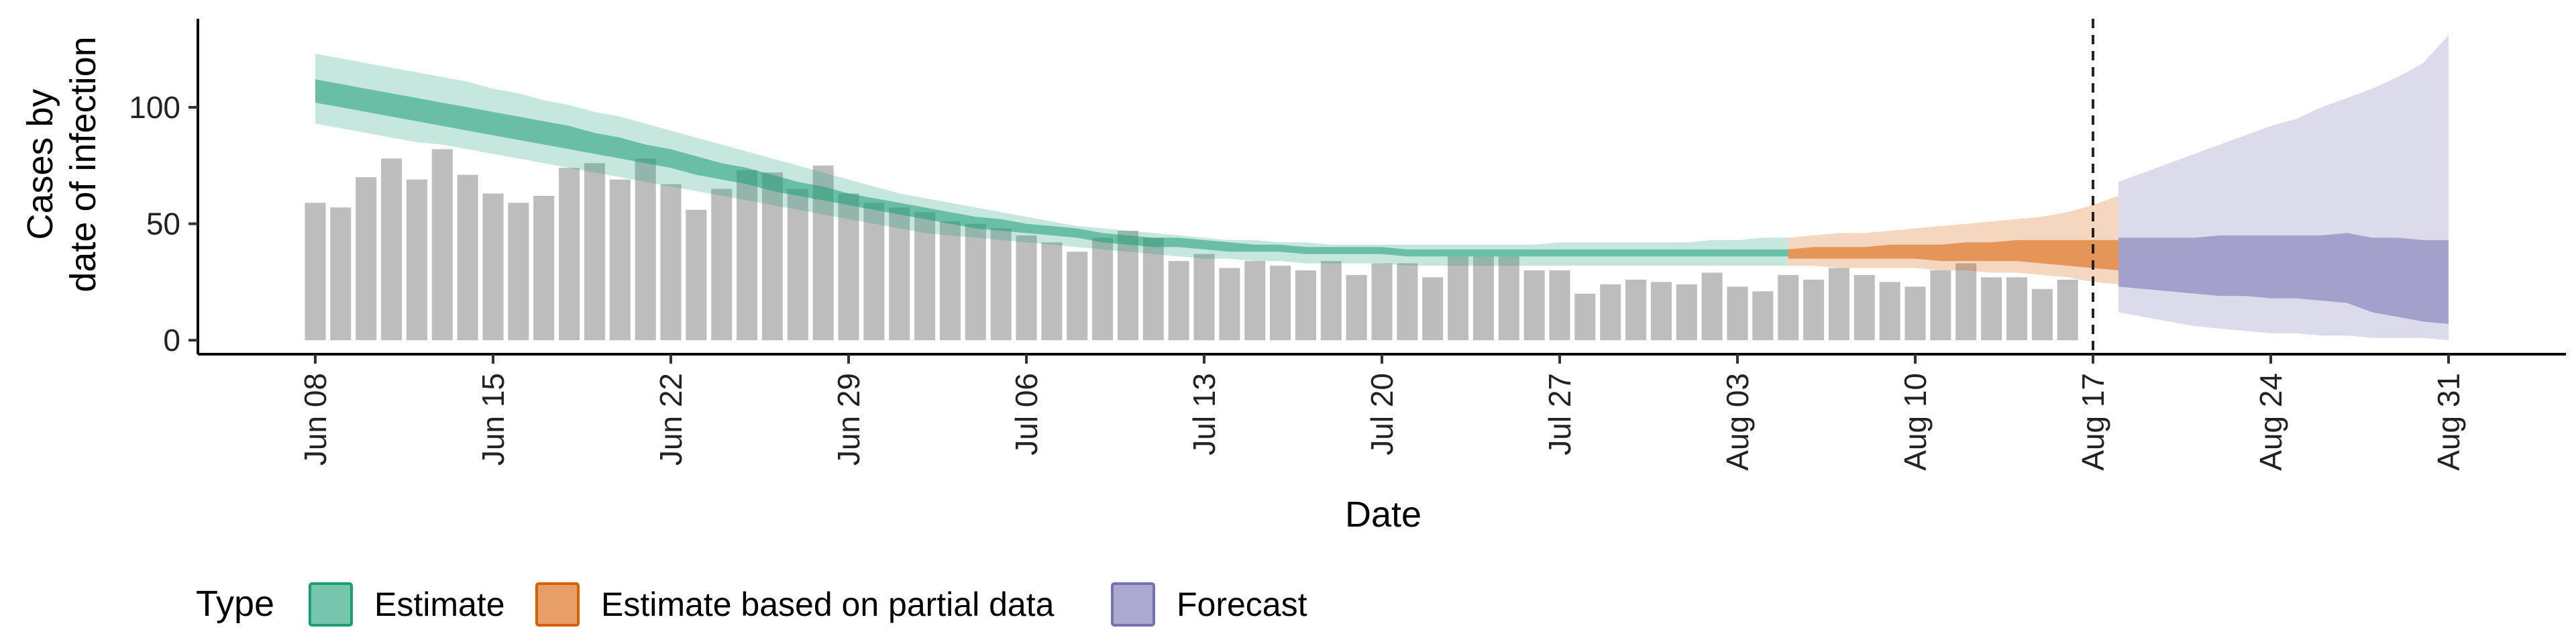 The height and width of the screenshot is (644, 2576). Describe the element at coordinates (1242, 604) in the screenshot. I see `legend-label-forecast: Forecast` at that location.